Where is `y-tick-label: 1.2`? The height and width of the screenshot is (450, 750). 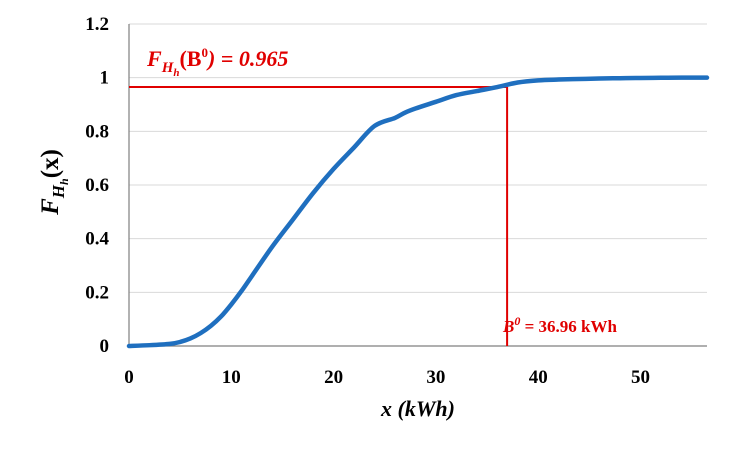
y-tick-label: 1.2 is located at coordinates (97, 24).